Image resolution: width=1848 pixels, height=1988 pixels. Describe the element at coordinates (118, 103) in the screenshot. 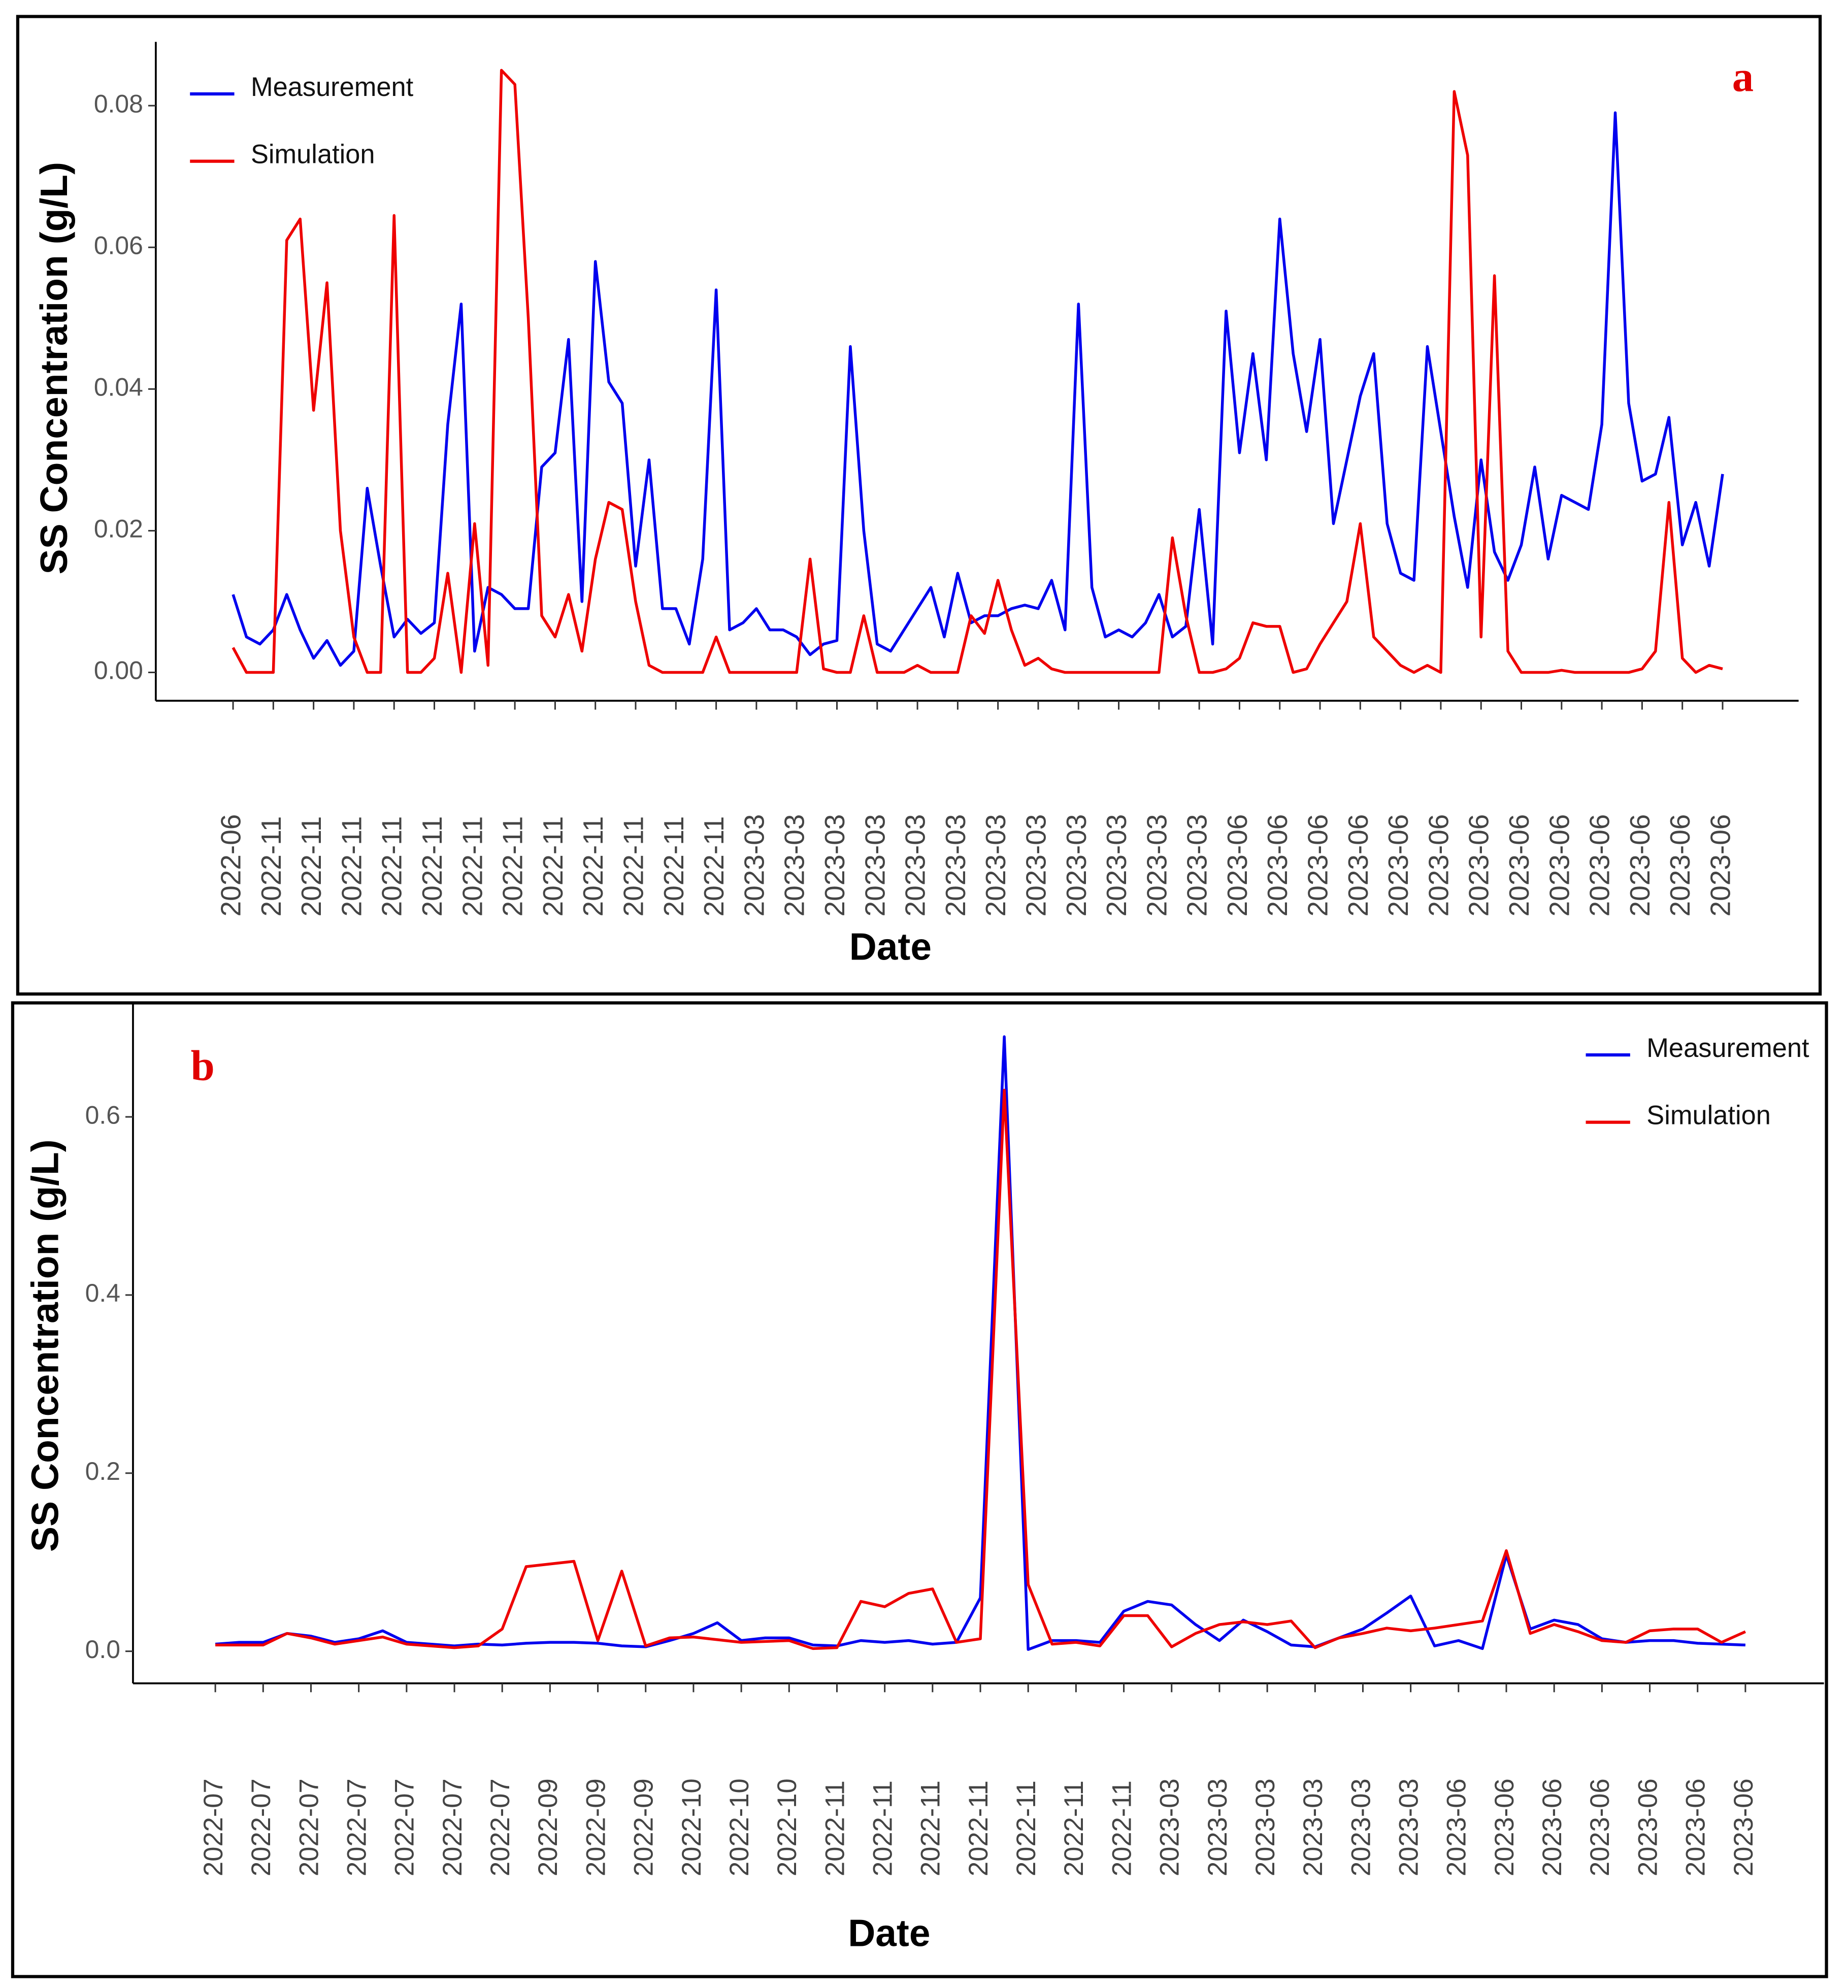

I see `y-tick-label: 0.08` at that location.